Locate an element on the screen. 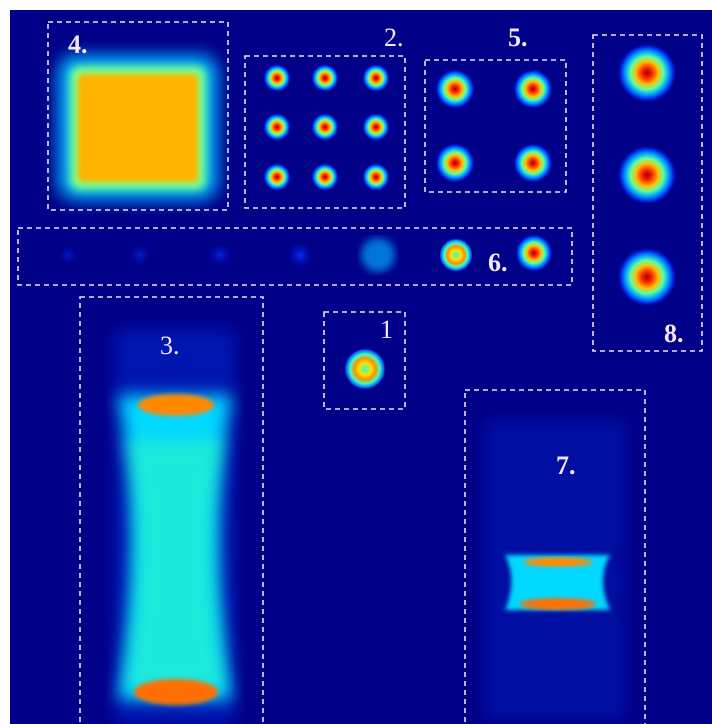 This screenshot has width=712, height=724. panel-label: 7. is located at coordinates (566, 465).